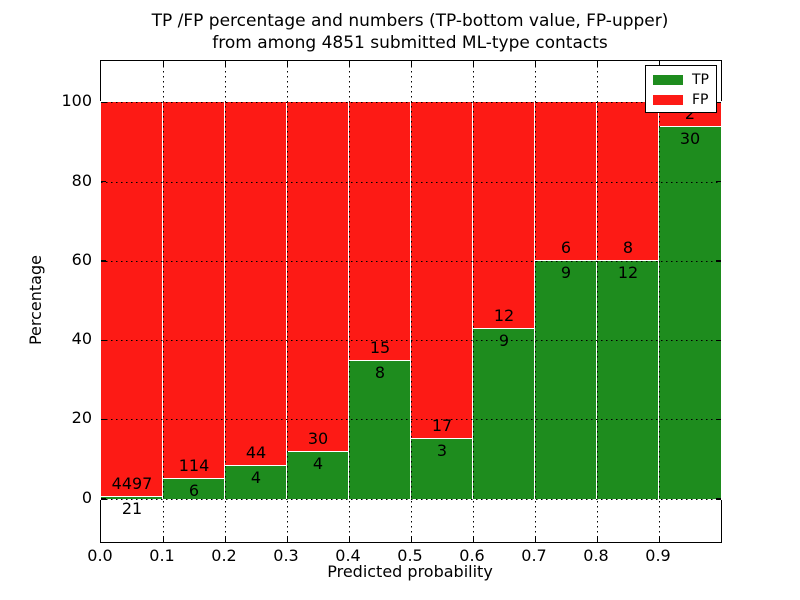  Describe the element at coordinates (504, 315) in the screenshot. I see `bar-count-label-fp: 12` at that location.